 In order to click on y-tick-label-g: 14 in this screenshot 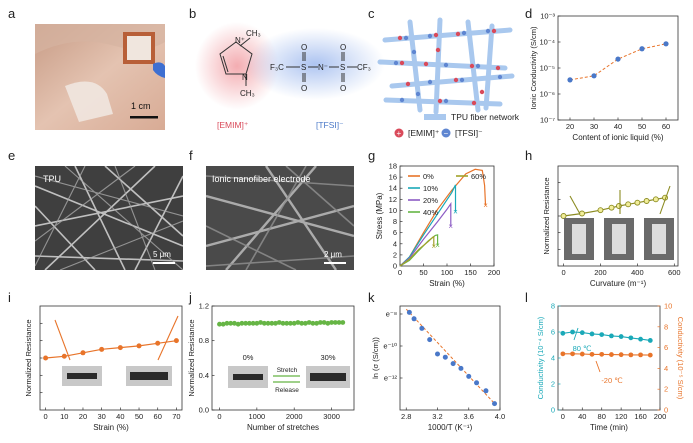, I will do `click(393, 188)`.